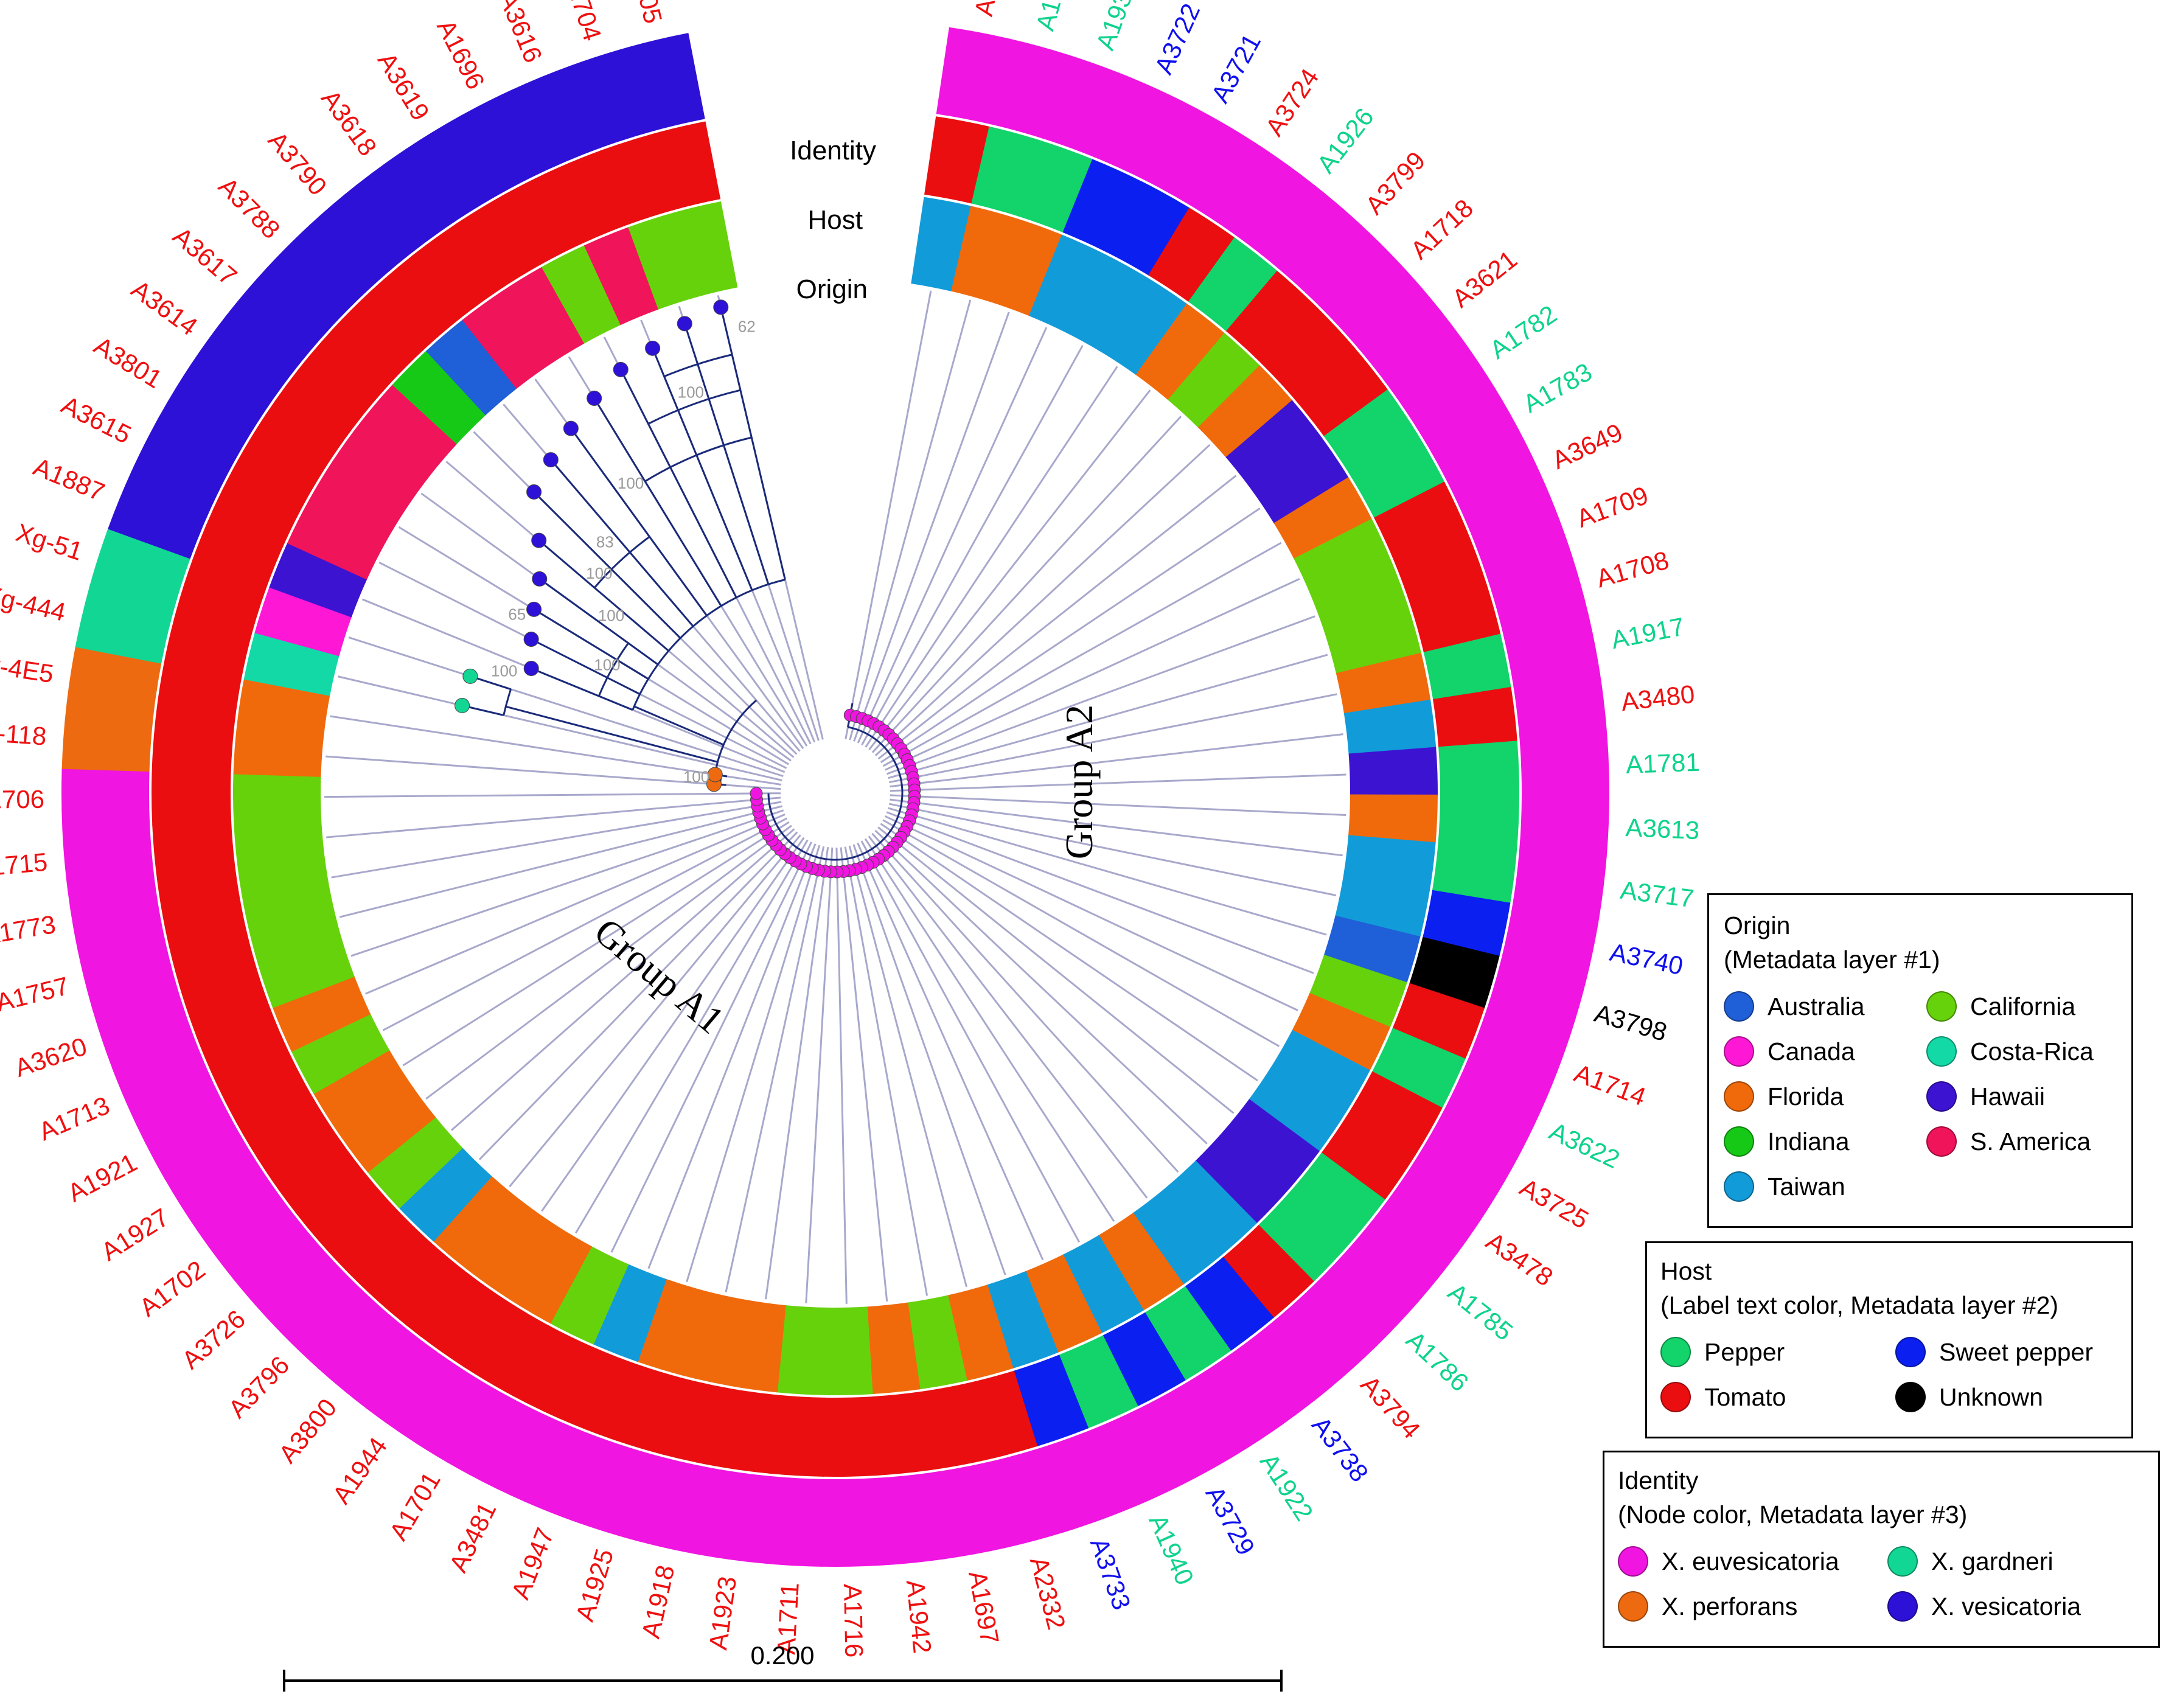  What do you see at coordinates (1519, 1259) in the screenshot?
I see `leaf-label: A3478` at bounding box center [1519, 1259].